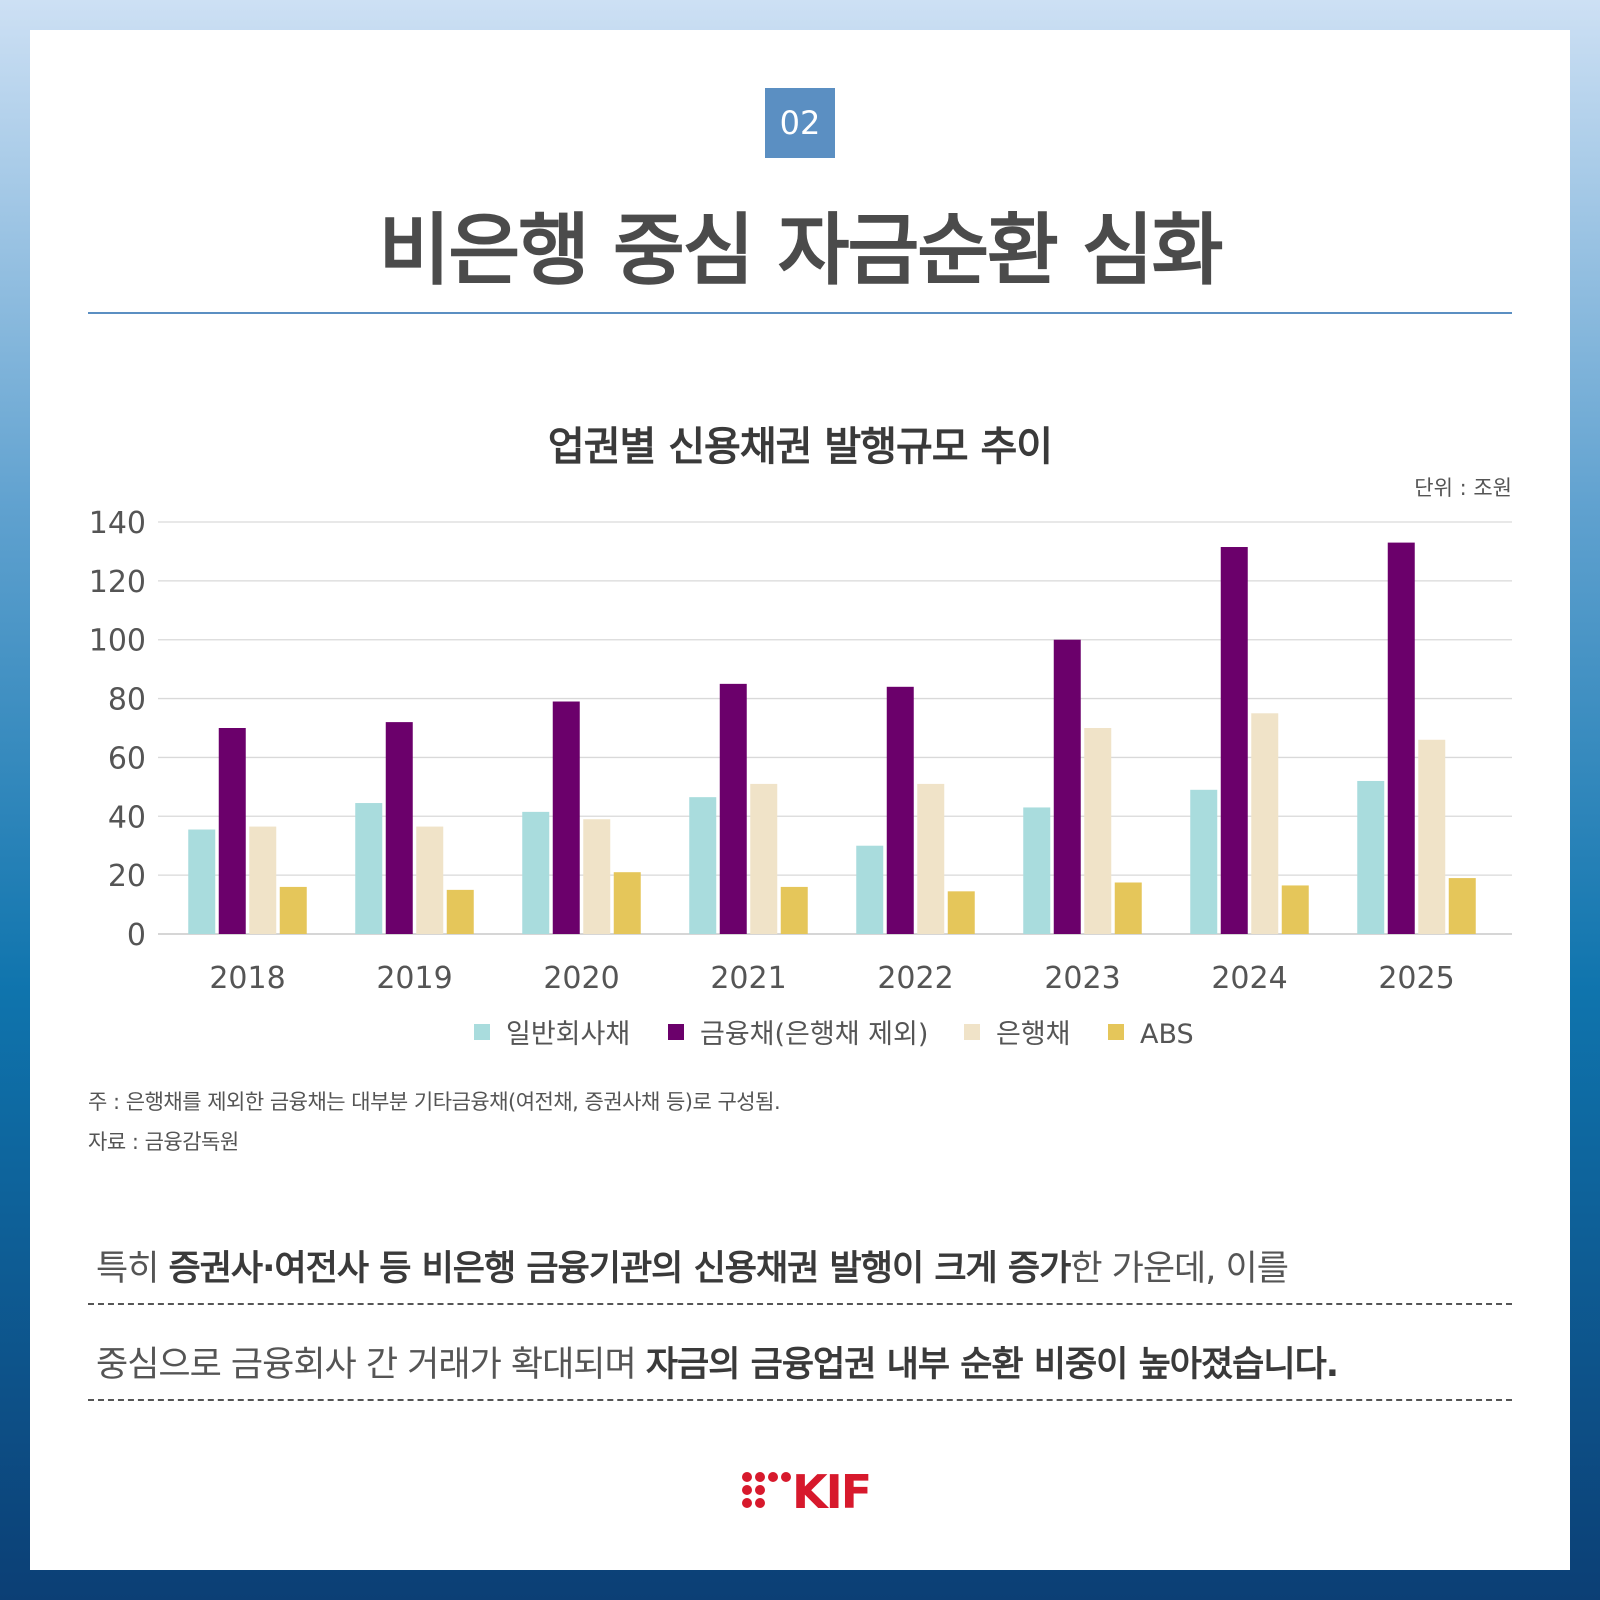 Image resolution: width=1600 pixels, height=1600 pixels. What do you see at coordinates (132, 1269) in the screenshot?
I see `body-text-plain: 특히` at bounding box center [132, 1269].